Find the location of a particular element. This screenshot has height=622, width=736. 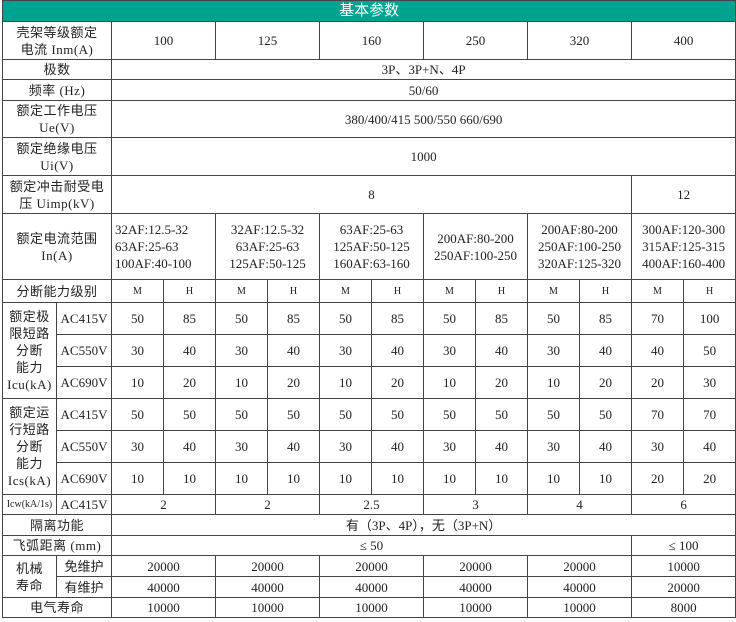

title-row: 基本参数 is located at coordinates (368, 11).